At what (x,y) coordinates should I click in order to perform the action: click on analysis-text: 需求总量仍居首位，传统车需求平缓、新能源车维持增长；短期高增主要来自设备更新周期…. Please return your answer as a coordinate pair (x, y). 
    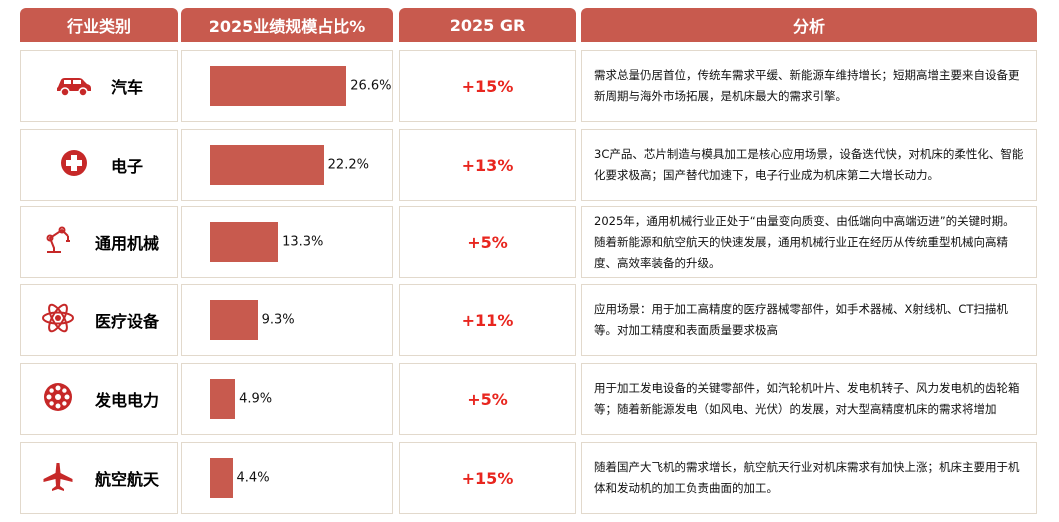
    Looking at the image, I should click on (807, 85).